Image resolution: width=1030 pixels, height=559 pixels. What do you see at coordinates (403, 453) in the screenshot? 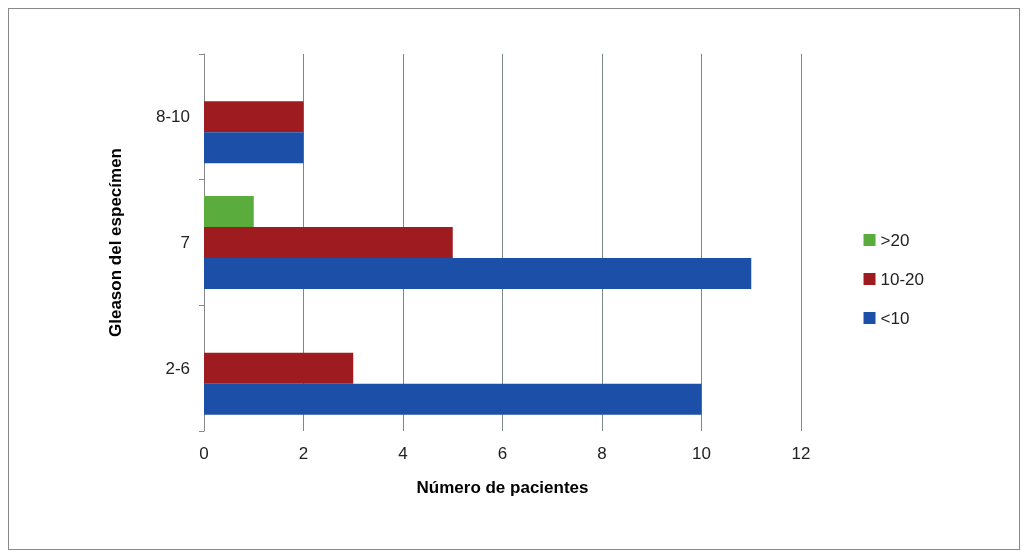
I see `x-tick-label: 4` at bounding box center [403, 453].